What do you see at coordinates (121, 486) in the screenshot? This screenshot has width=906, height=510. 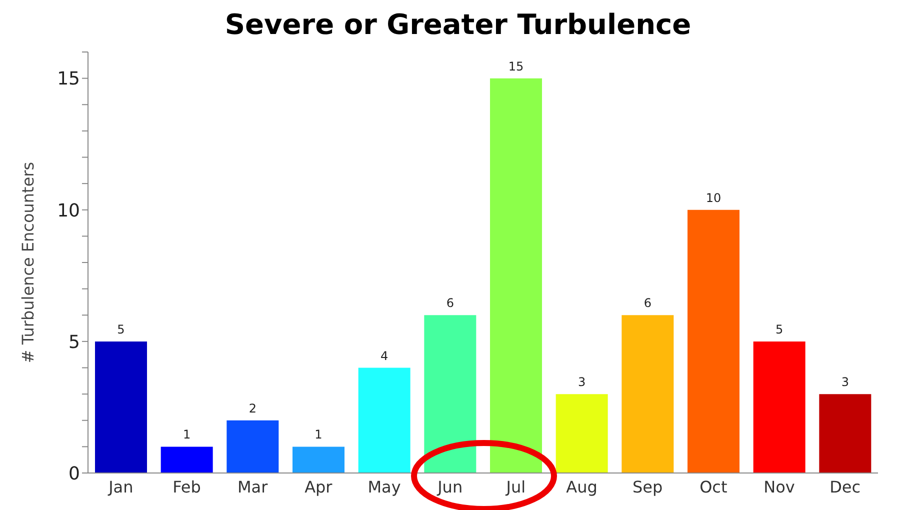 I see `x-tick-label: Jan` at bounding box center [121, 486].